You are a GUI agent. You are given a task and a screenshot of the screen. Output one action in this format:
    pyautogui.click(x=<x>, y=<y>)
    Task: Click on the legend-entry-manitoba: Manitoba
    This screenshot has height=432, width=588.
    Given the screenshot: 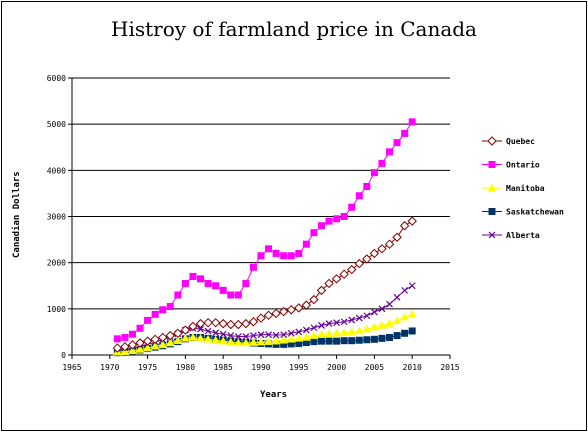 What is the action you would take?
    pyautogui.click(x=513, y=188)
    